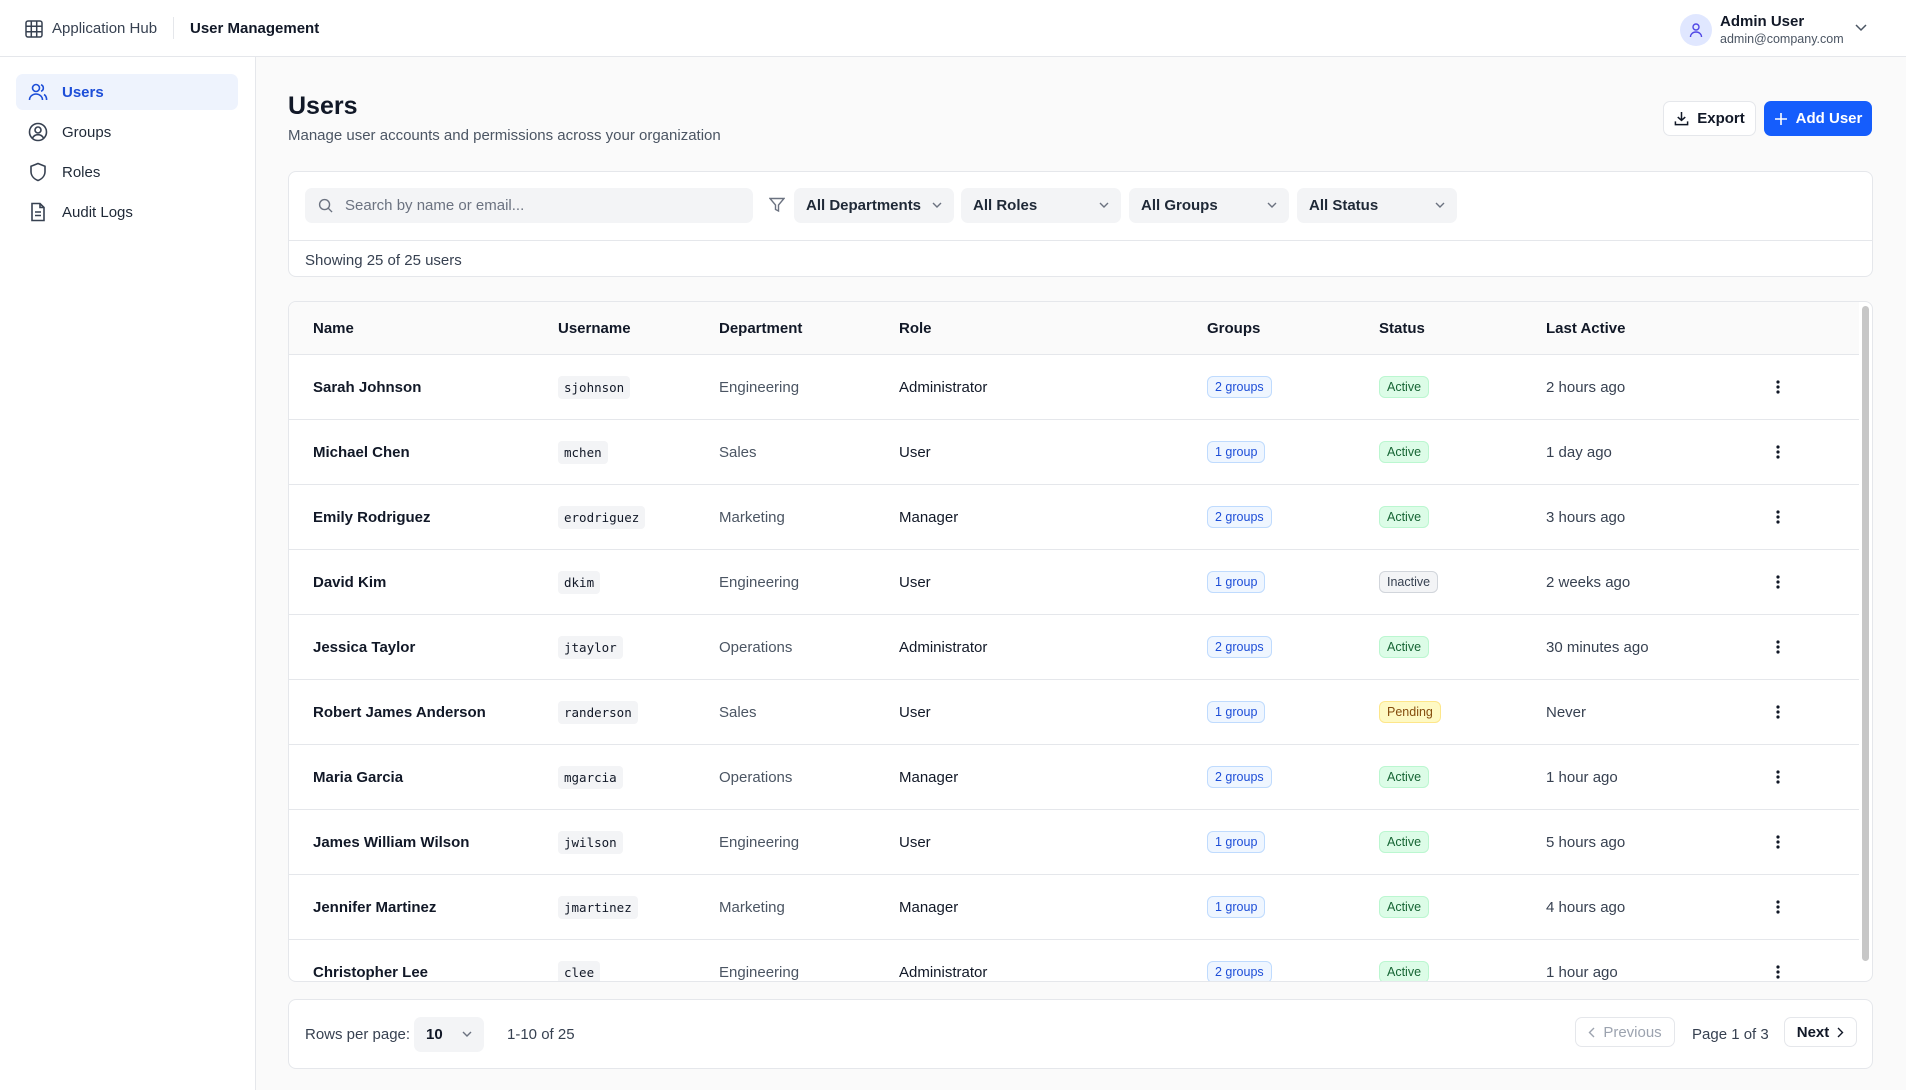  Describe the element at coordinates (87, 132) in the screenshot. I see `nav-label: Groups` at that location.